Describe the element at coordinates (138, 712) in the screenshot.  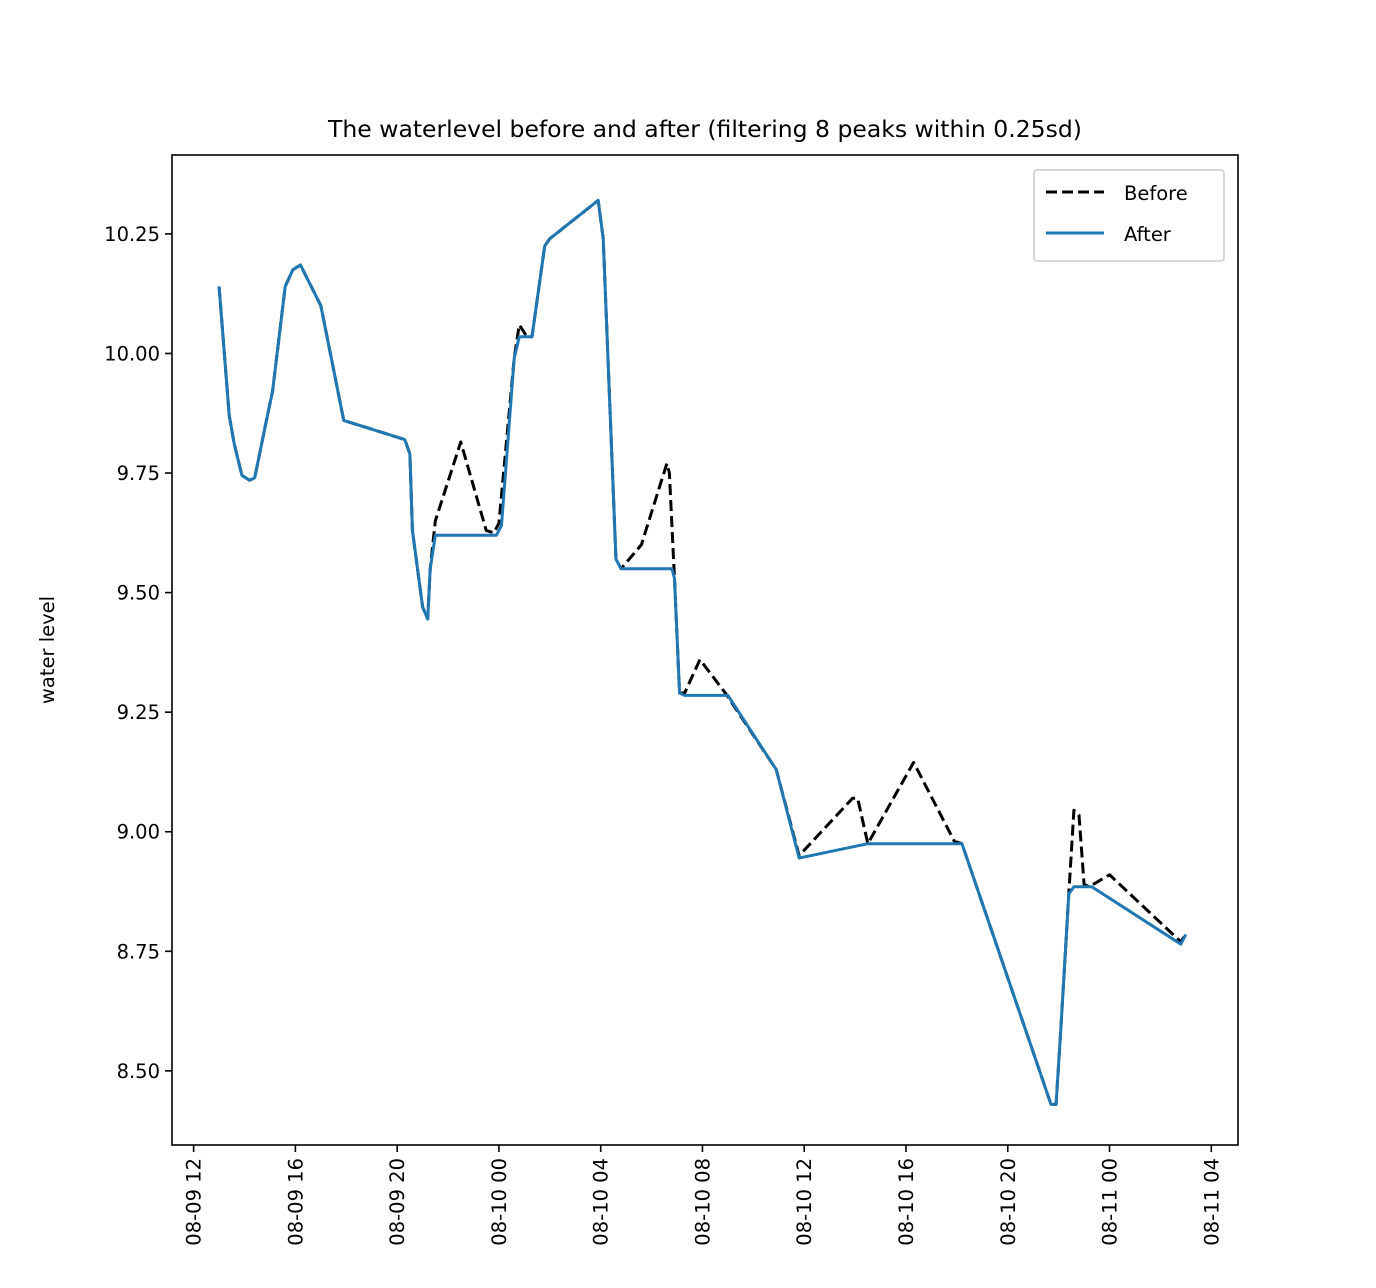
I see `y-tick-label: 9.25` at that location.